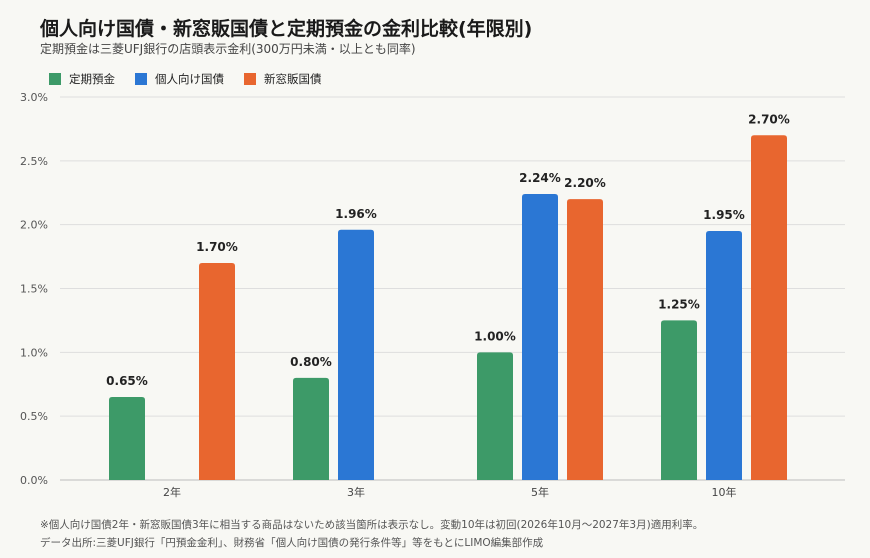 This screenshot has width=870, height=558. I want to click on data-label: 0.80%, so click(311, 362).